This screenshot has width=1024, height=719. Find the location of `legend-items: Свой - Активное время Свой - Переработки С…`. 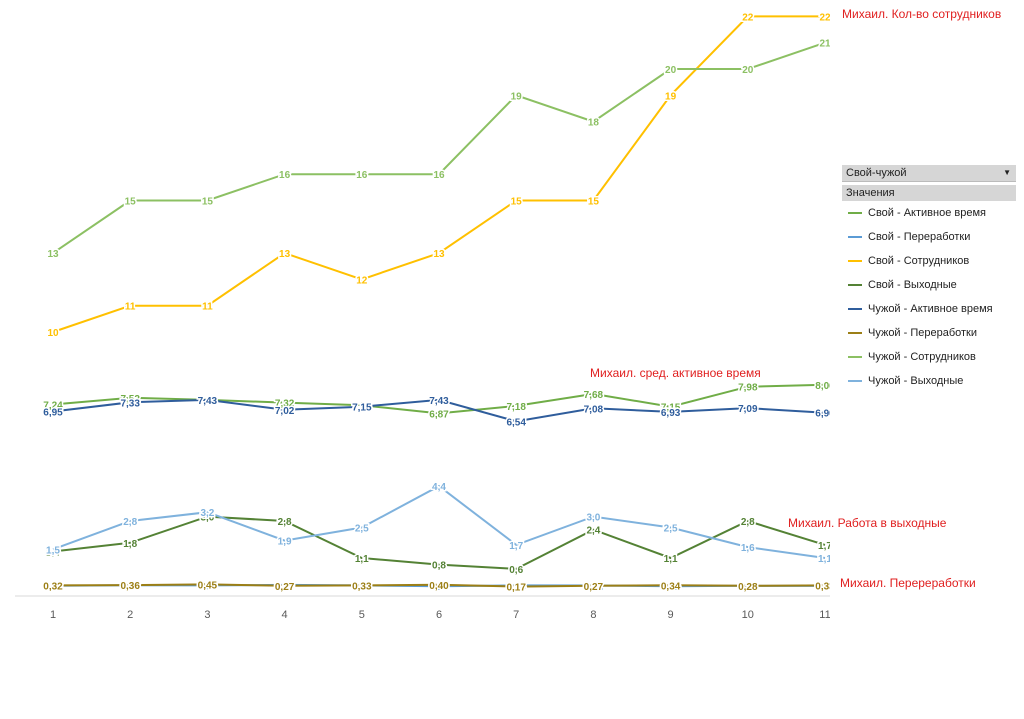

legend-items: Свой - Активное время Свой - Переработки С… is located at coordinates (929, 297).